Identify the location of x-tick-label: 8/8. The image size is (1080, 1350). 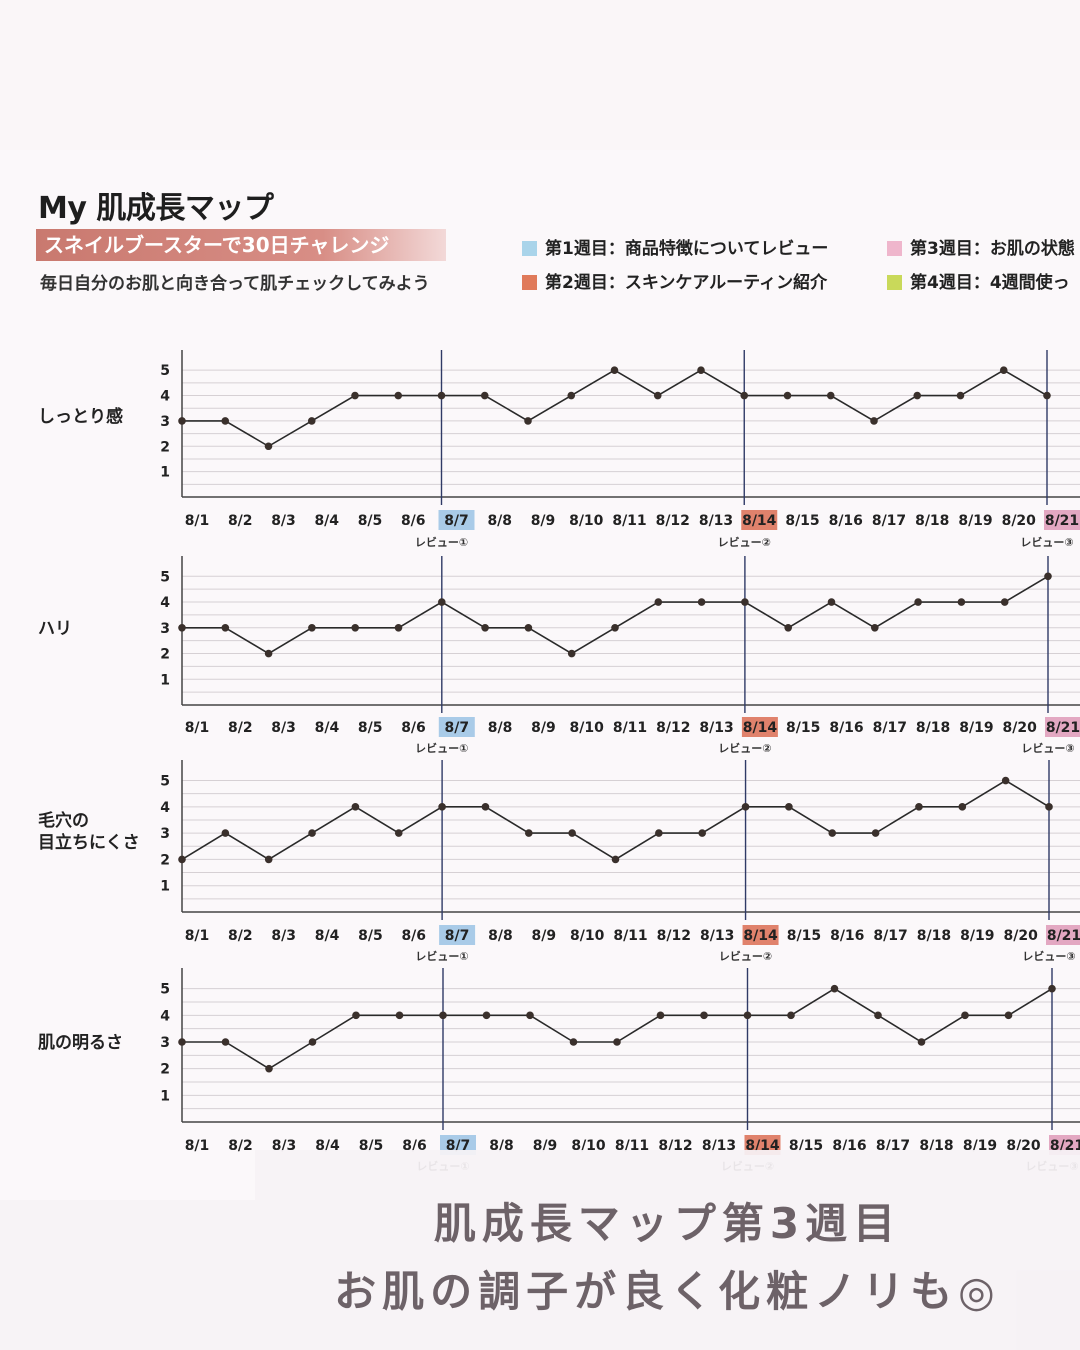
(500, 728).